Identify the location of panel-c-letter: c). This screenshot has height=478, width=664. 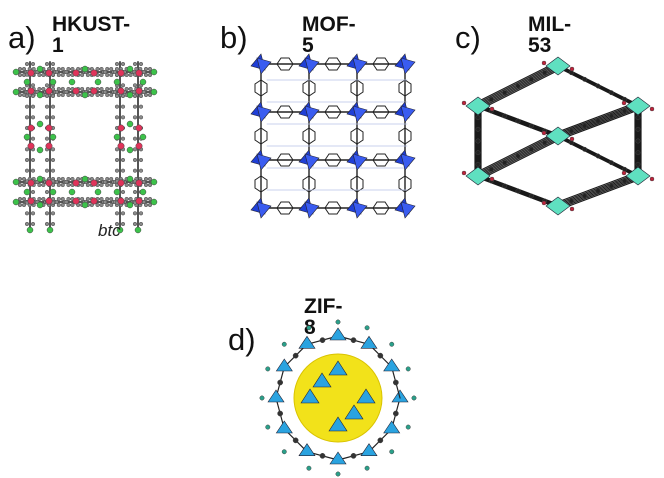
(468, 37).